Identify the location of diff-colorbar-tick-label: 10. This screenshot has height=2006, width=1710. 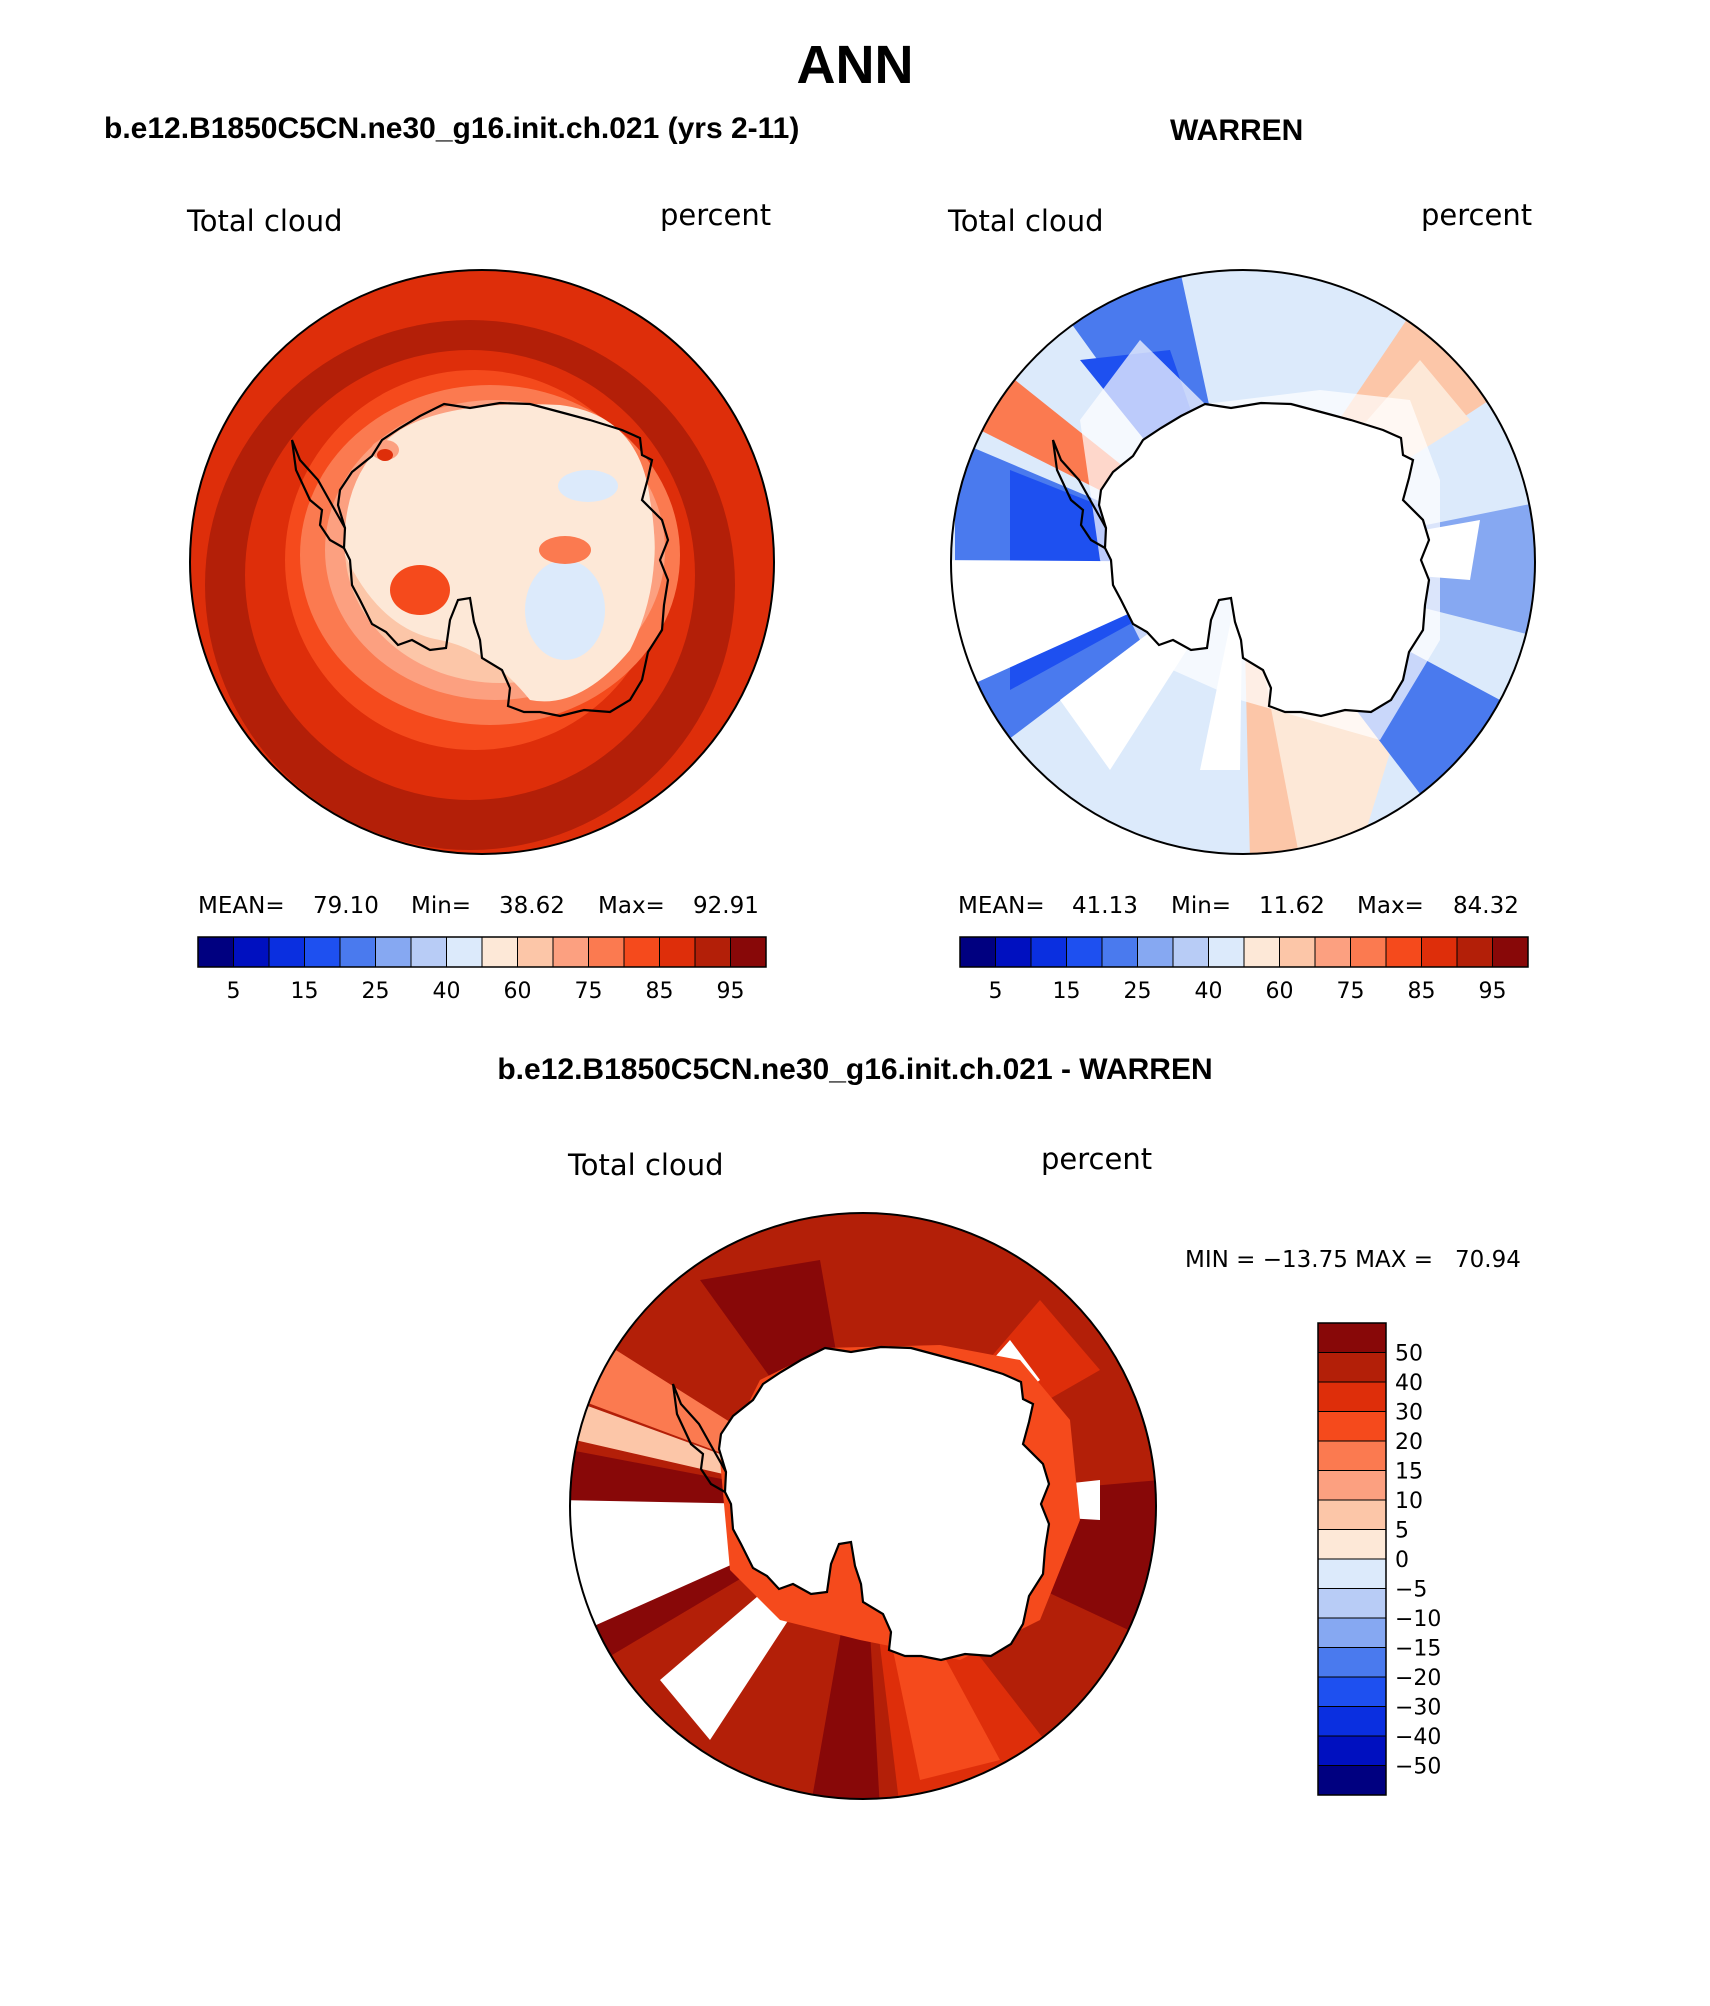
(1409, 1501).